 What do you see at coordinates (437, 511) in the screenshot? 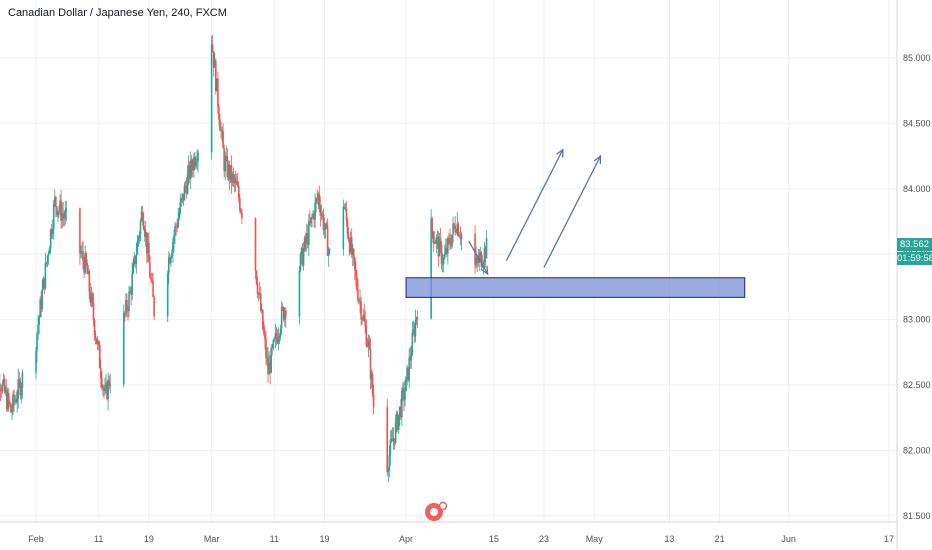
I see `tradingview-logo-icon` at bounding box center [437, 511].